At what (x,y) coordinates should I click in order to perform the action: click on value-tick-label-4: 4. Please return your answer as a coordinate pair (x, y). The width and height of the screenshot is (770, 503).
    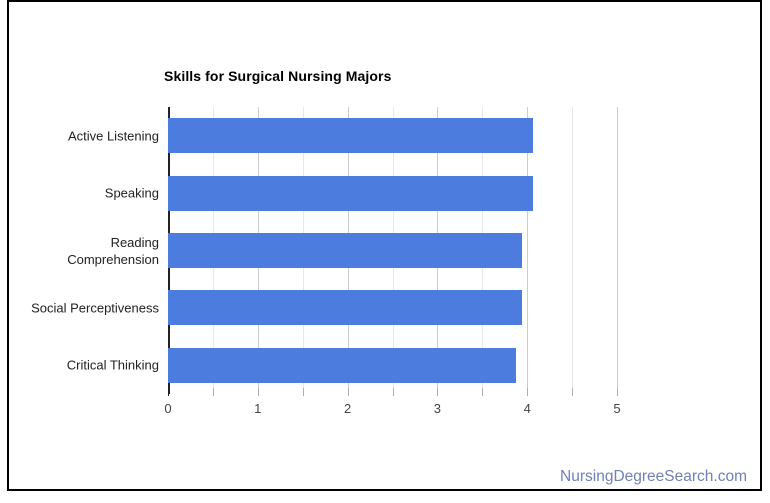
    Looking at the image, I should click on (527, 408).